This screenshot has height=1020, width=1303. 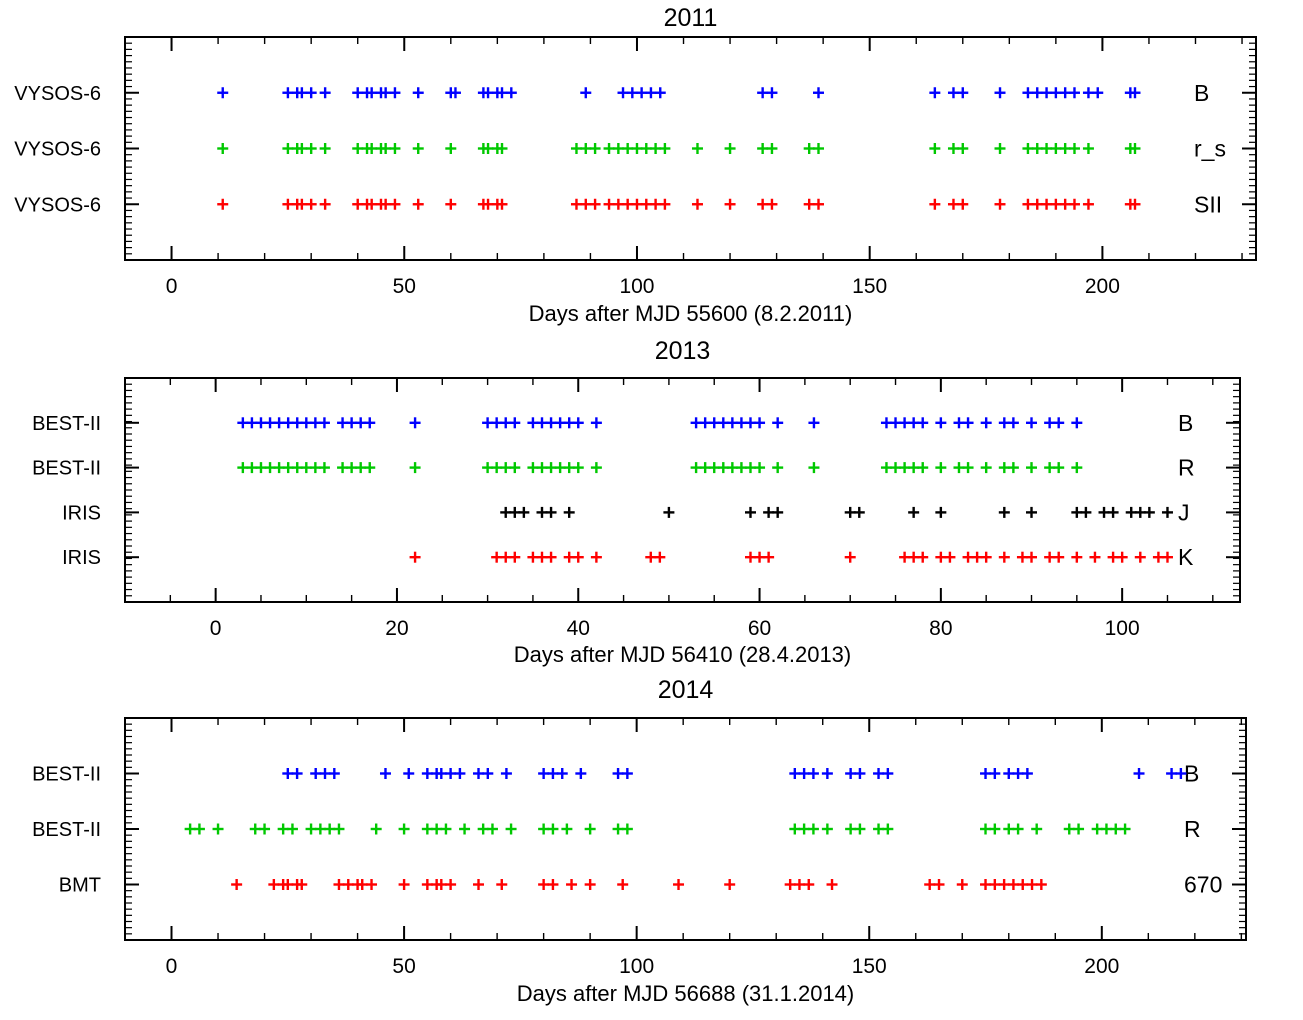 What do you see at coordinates (836, 512) in the screenshot?
I see `series-markers-IRIS-J` at bounding box center [836, 512].